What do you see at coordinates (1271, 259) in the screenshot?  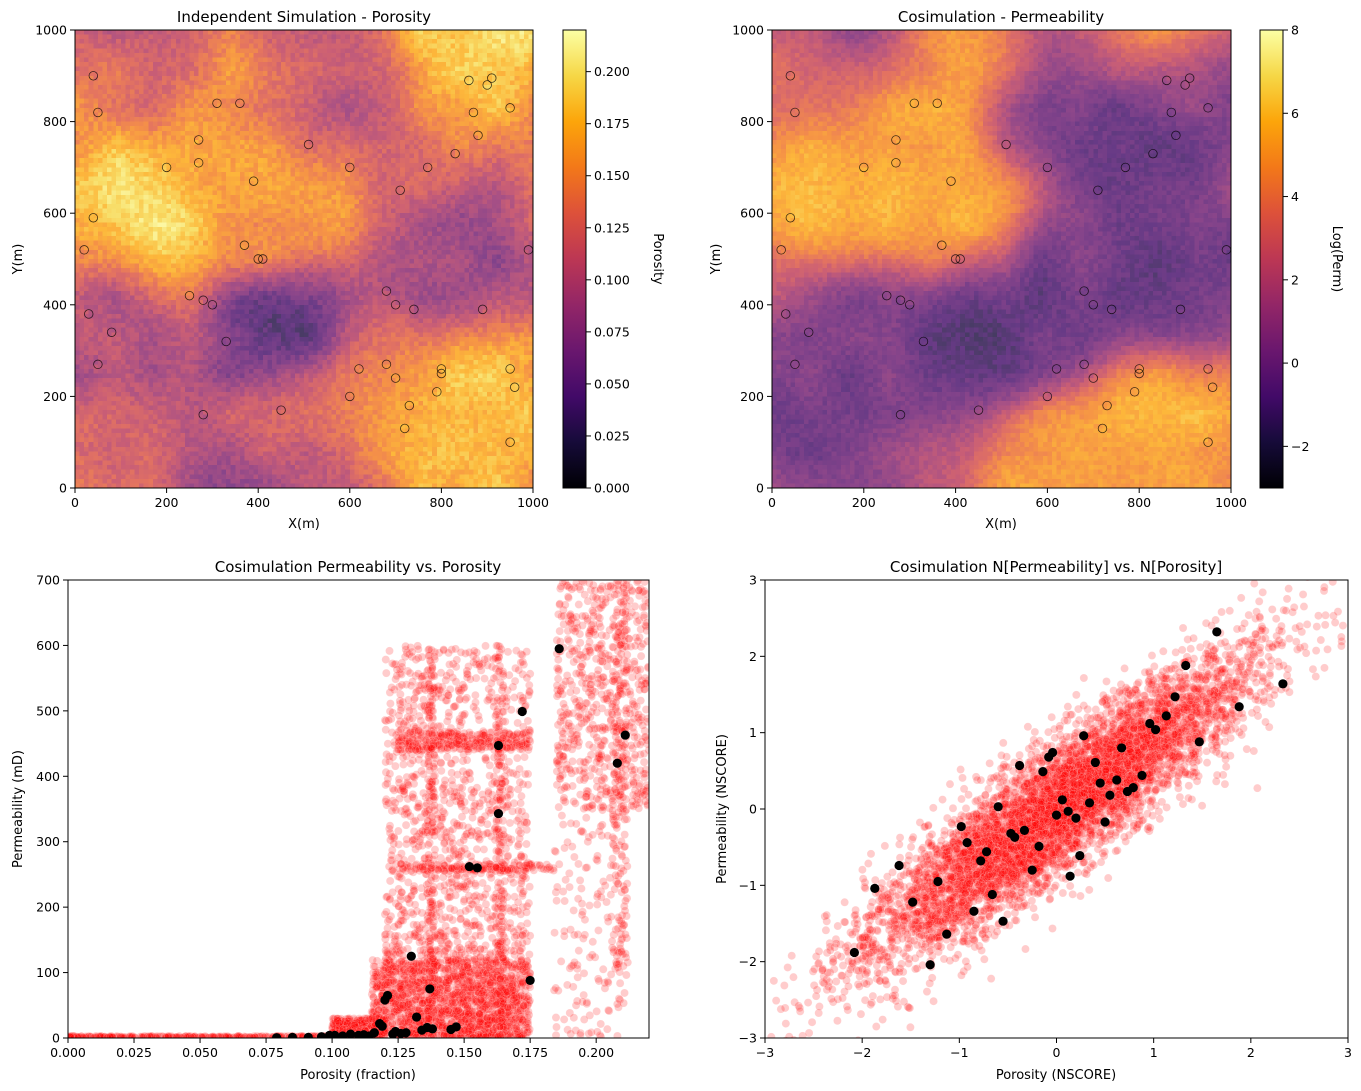 I see `permeability-colorbar` at bounding box center [1271, 259].